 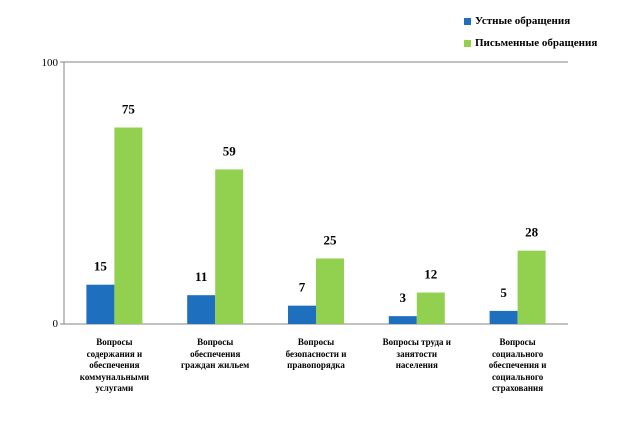 What do you see at coordinates (215, 365) in the screenshot?
I see `category-label-line: граждан жильем` at bounding box center [215, 365].